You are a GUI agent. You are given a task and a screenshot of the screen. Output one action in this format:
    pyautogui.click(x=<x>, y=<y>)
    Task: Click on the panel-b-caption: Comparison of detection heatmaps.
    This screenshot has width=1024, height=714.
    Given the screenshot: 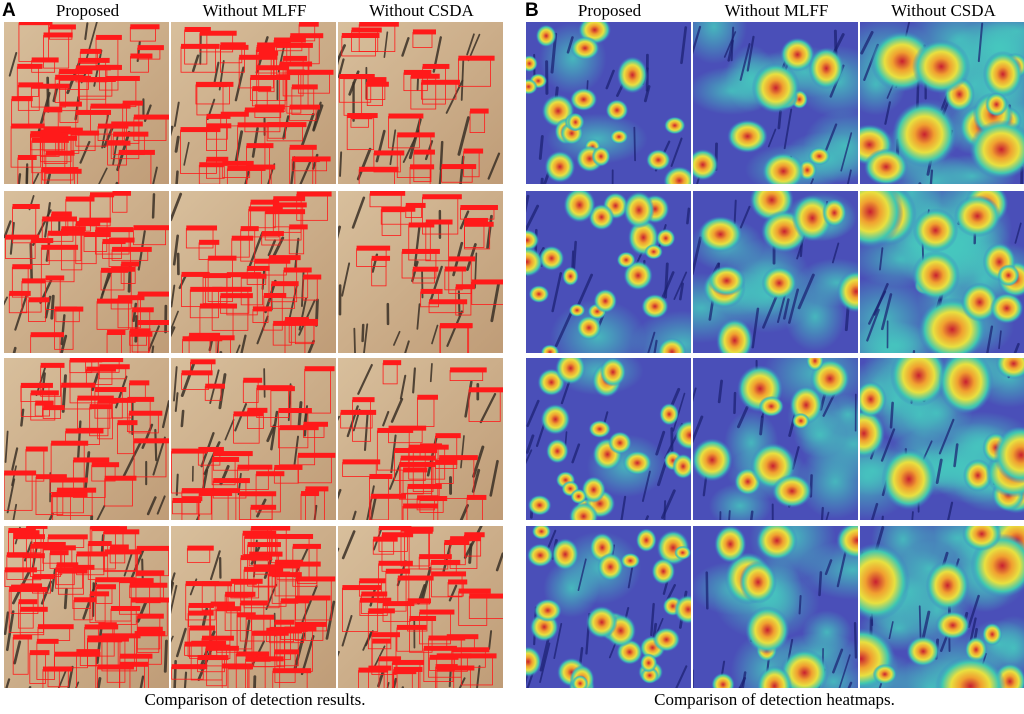 What is the action you would take?
    pyautogui.click(x=774, y=699)
    